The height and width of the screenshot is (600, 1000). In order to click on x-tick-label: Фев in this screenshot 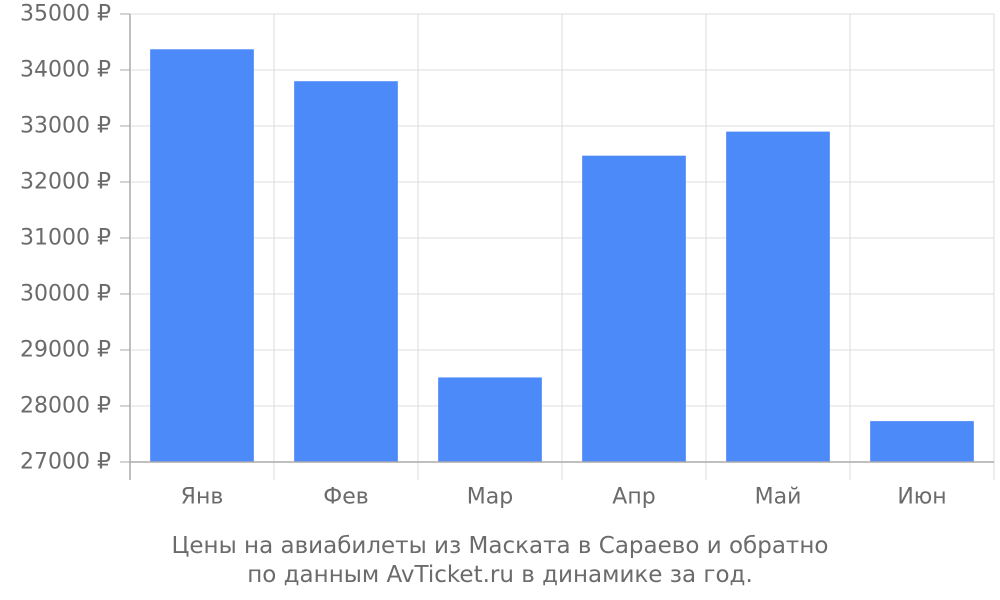, I will do `click(345, 497)`.